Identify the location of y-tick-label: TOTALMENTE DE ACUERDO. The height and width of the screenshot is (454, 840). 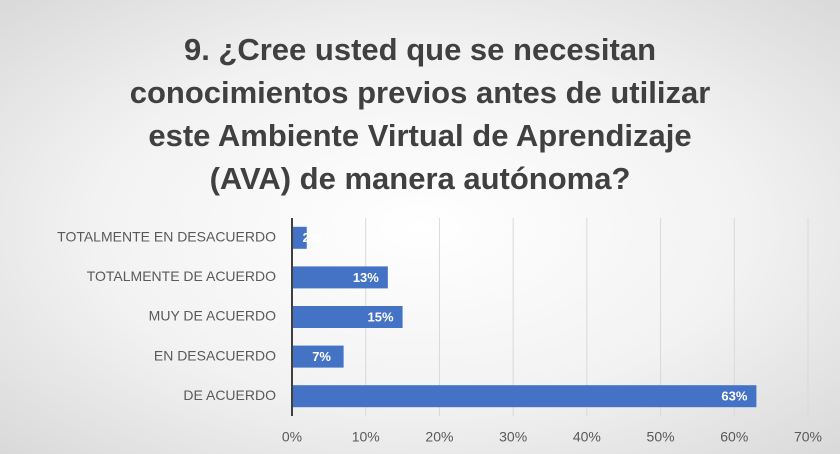
(181, 276).